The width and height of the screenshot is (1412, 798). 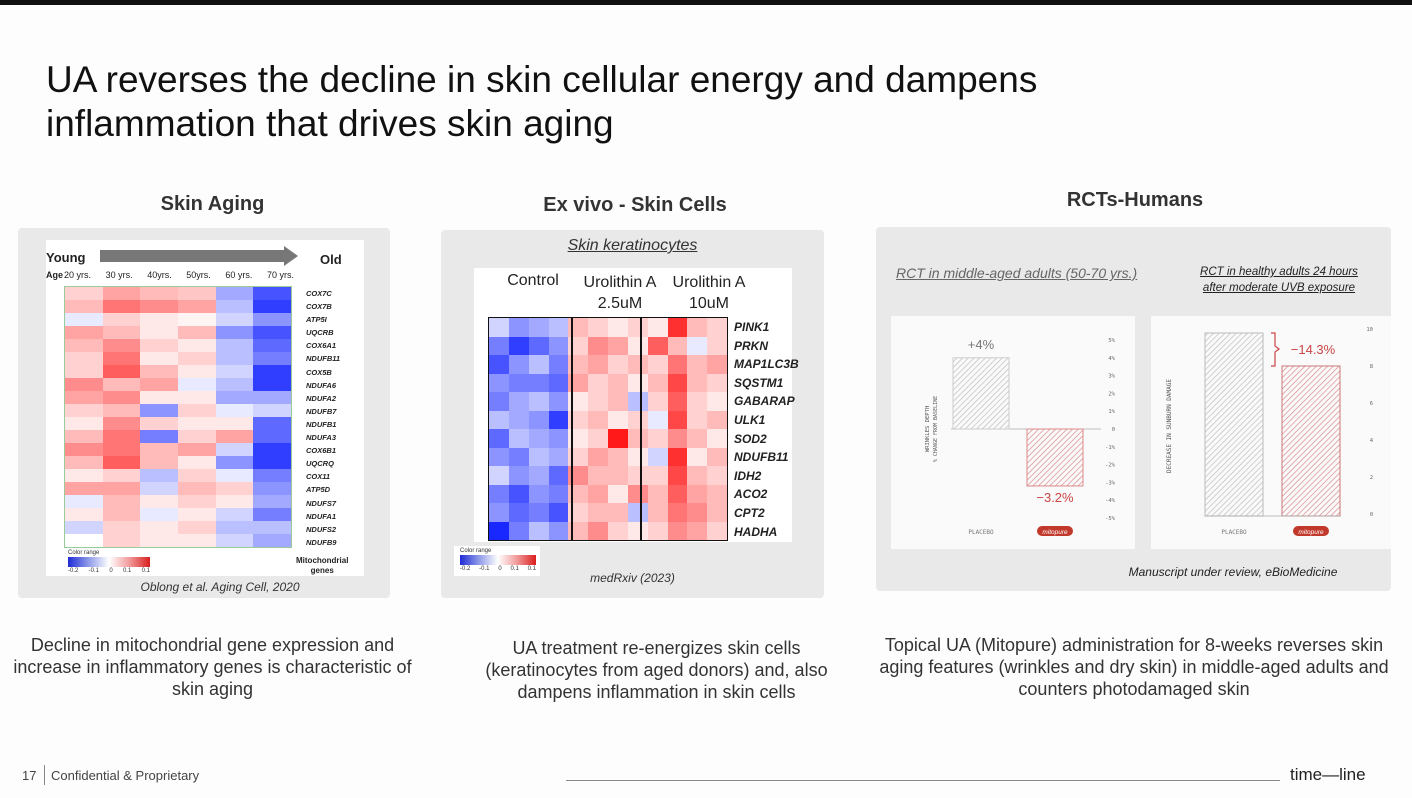 What do you see at coordinates (1371, 367) in the screenshot?
I see `sunburn-tick-label: 8` at bounding box center [1371, 367].